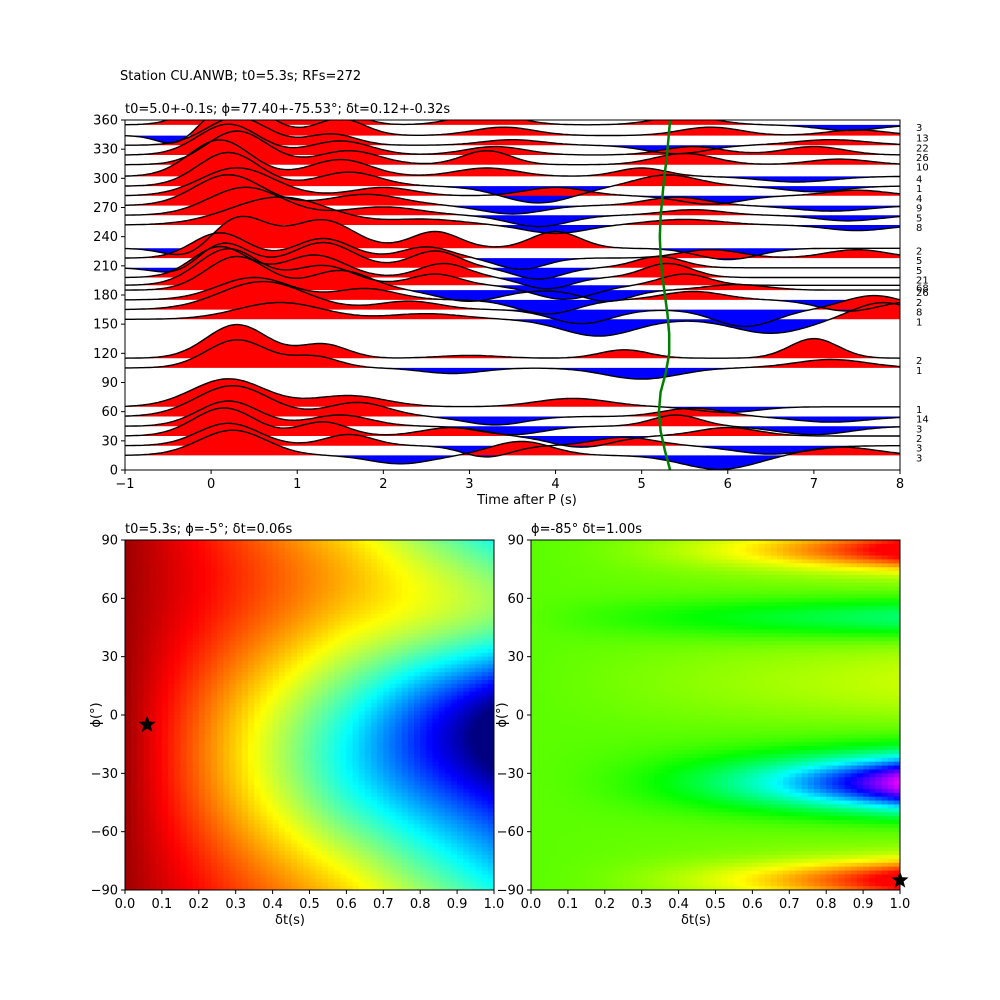 Image resolution: width=1000 pixels, height=1000 pixels. Describe the element at coordinates (545, 128) in the screenshot. I see `positive-lobe` at that location.